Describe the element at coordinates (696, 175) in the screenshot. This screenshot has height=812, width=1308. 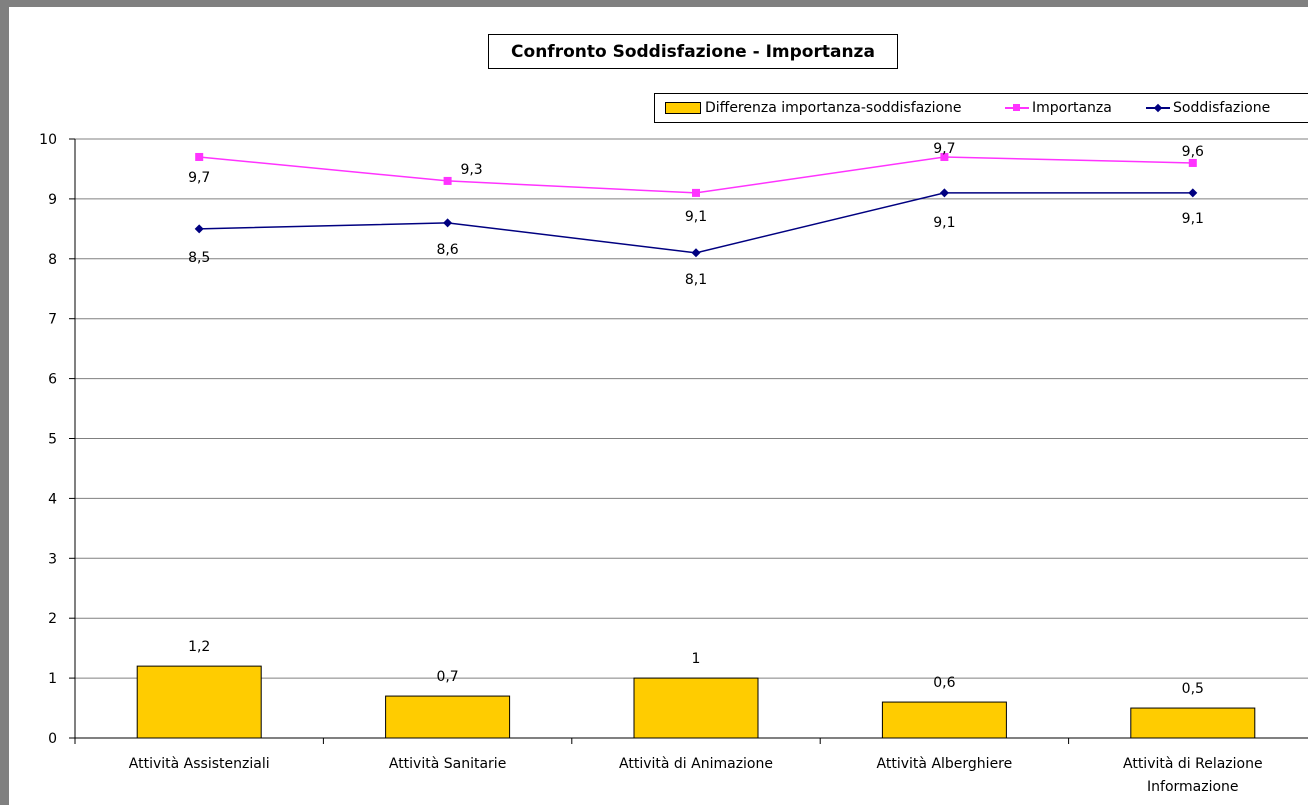
I see `series-line` at that location.